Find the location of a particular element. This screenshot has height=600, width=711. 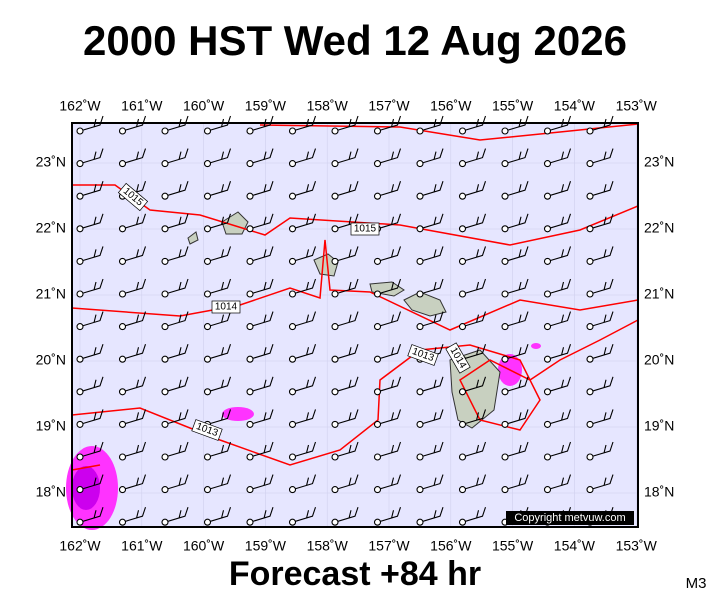

model-label: M3 is located at coordinates (696, 583).